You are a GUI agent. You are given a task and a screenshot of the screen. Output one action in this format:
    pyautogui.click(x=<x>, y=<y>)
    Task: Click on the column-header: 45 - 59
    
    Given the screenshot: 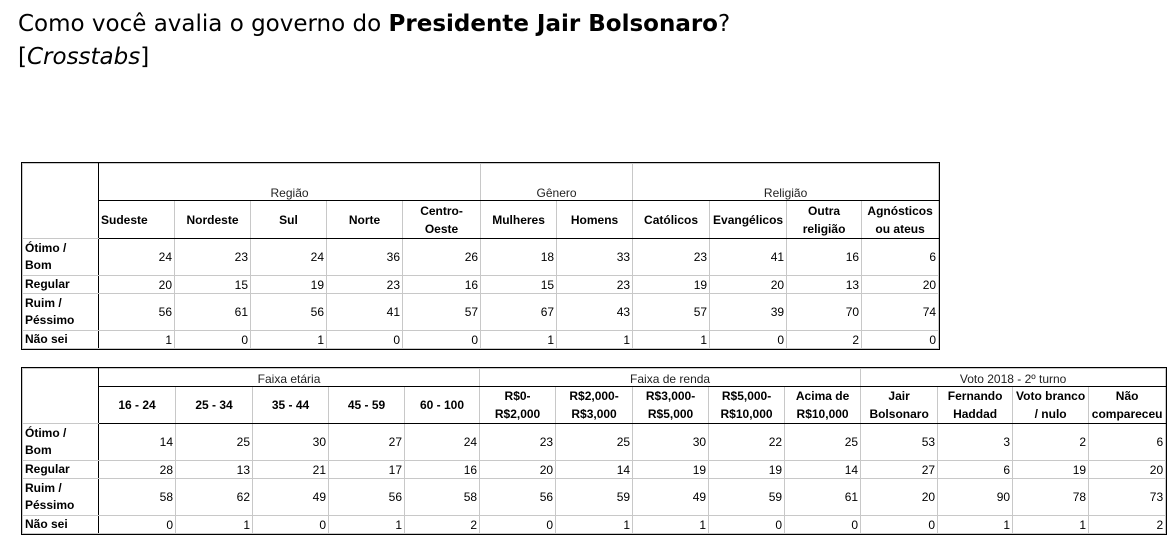 What is the action you would take?
    pyautogui.click(x=366, y=405)
    